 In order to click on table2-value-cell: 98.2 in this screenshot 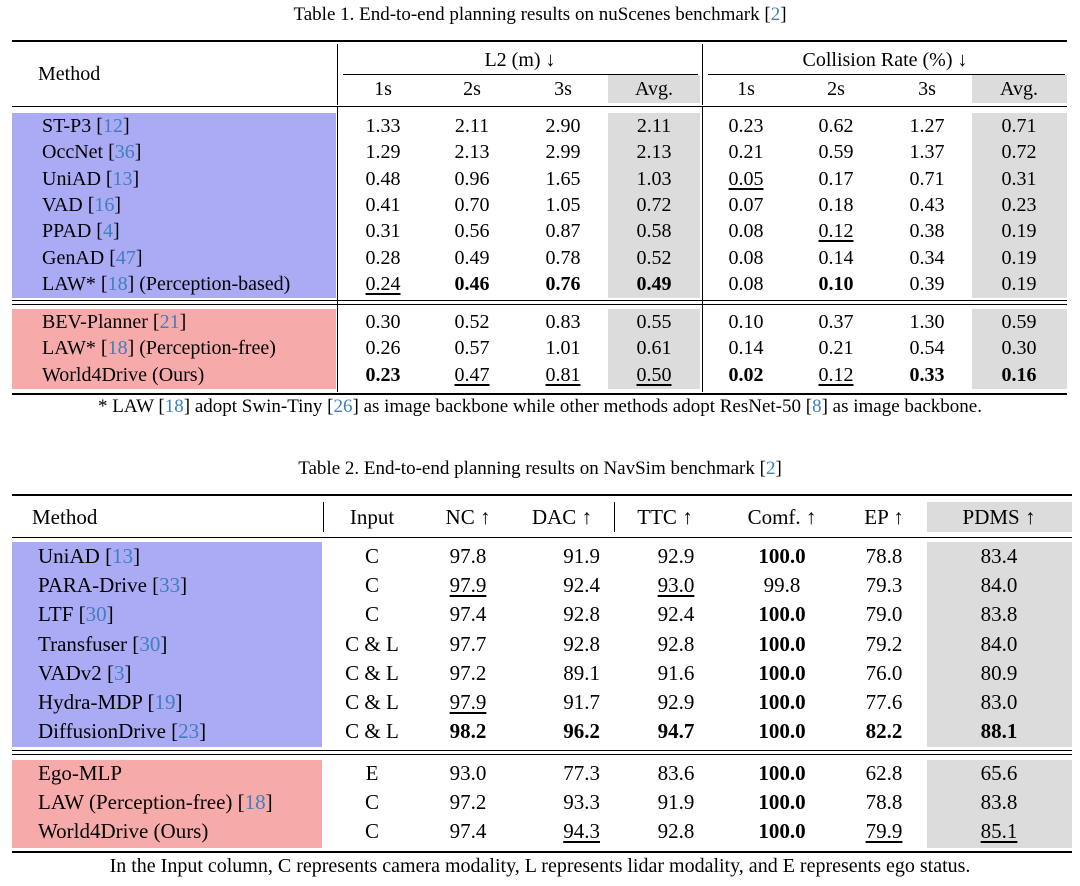, I will do `click(468, 731)`.